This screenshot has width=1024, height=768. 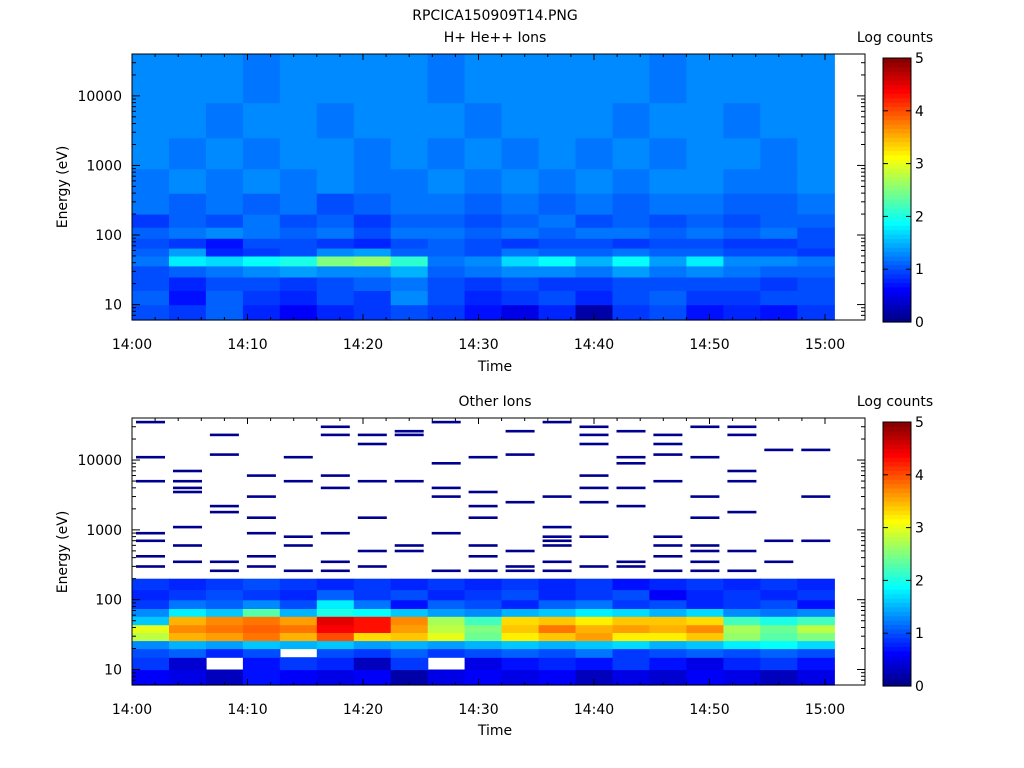 What do you see at coordinates (478, 710) in the screenshot?
I see `x-tick-label: 14:30` at bounding box center [478, 710].